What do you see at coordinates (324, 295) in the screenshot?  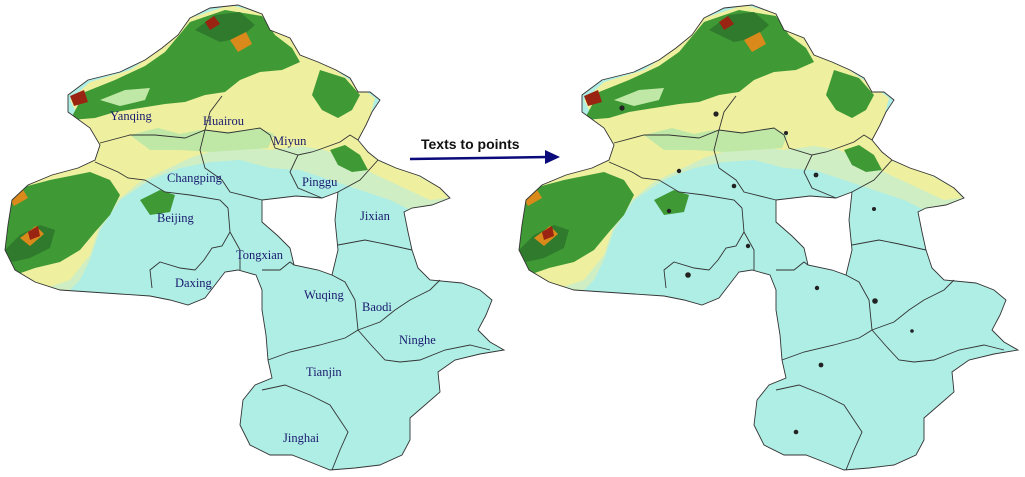 I see `label-wuqing: Wuqing` at bounding box center [324, 295].